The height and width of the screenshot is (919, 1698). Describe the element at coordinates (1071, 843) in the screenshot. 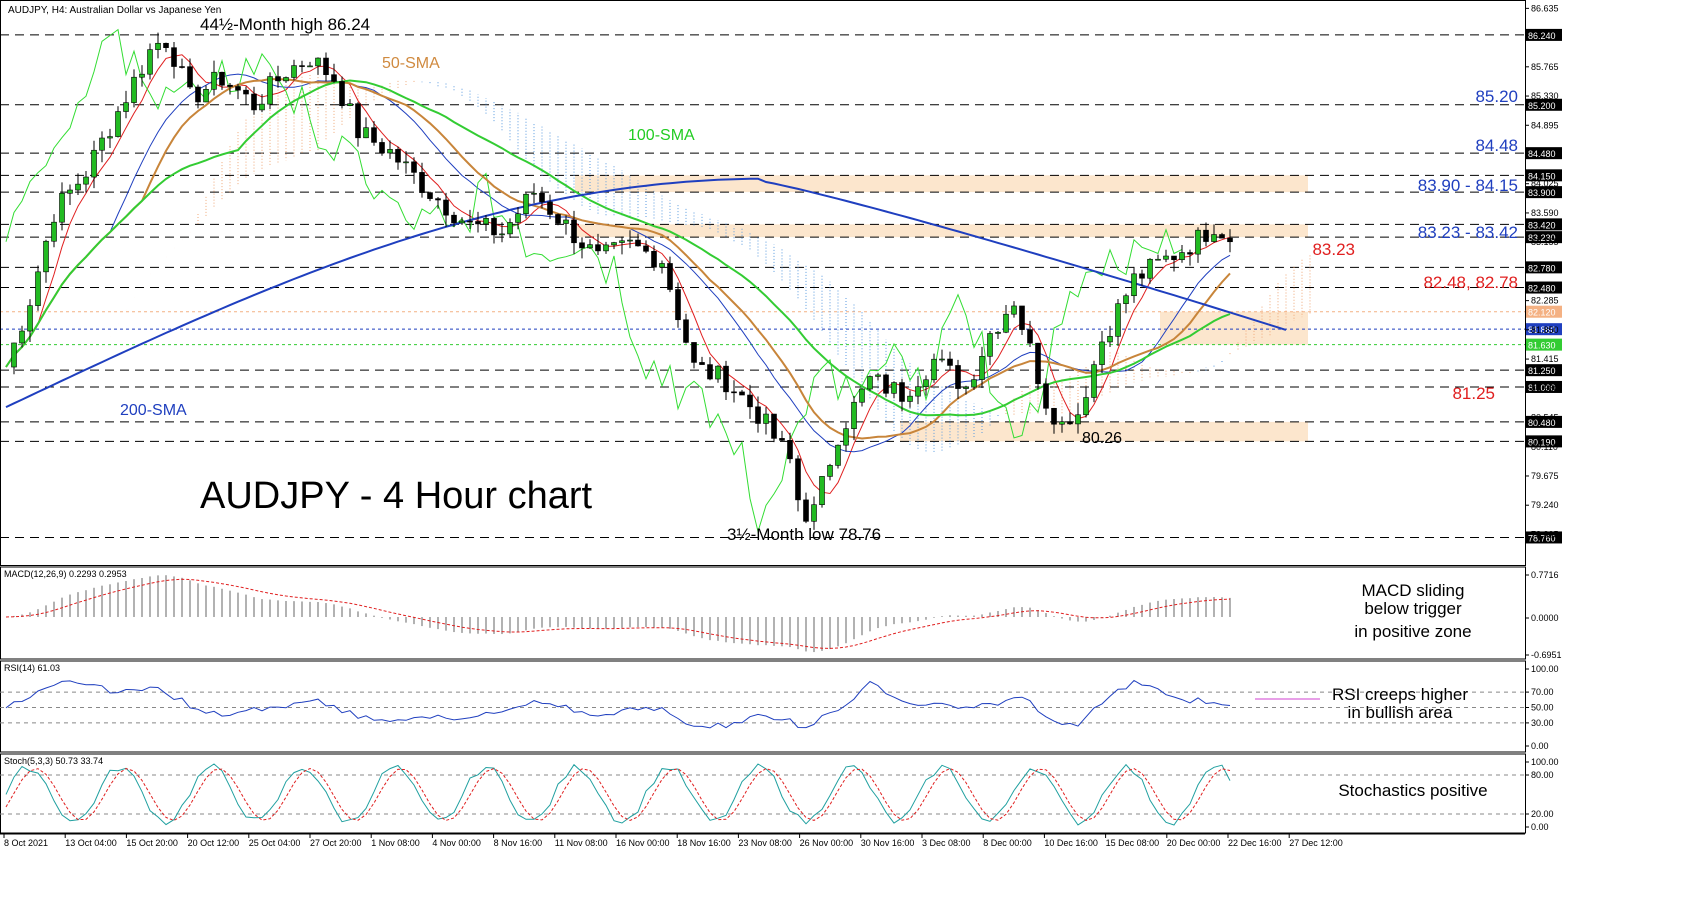

I see `x-tick-label: 10 Dec 16:00` at that location.